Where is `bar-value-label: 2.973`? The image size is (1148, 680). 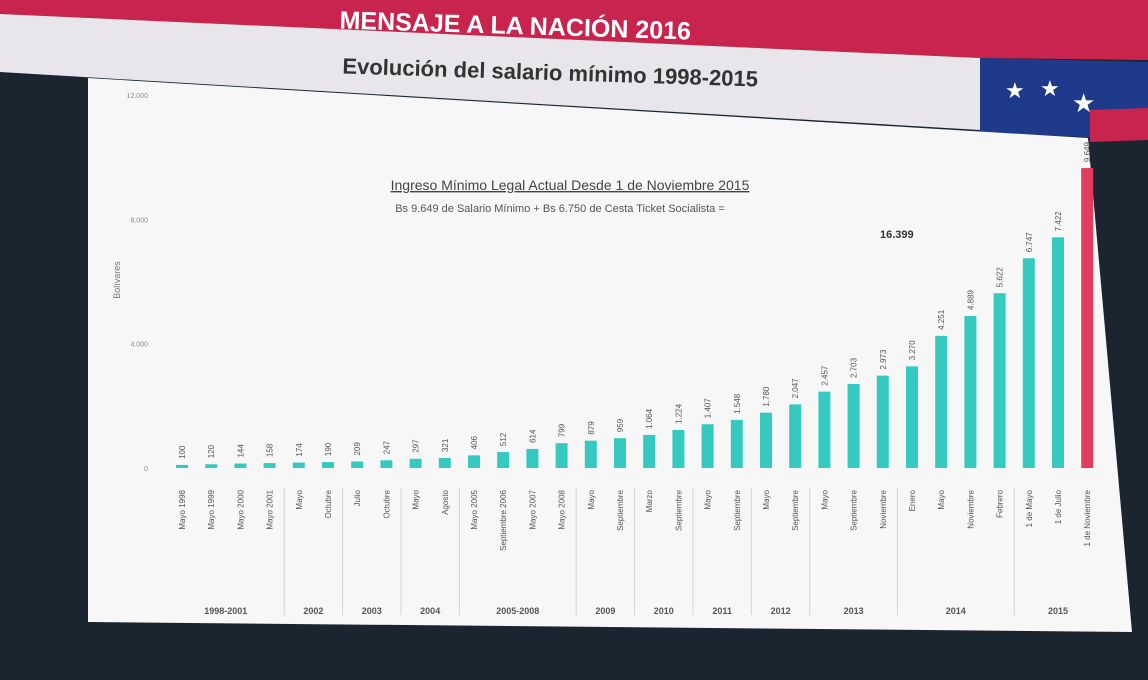
bar-value-label: 2.973 is located at coordinates (883, 359).